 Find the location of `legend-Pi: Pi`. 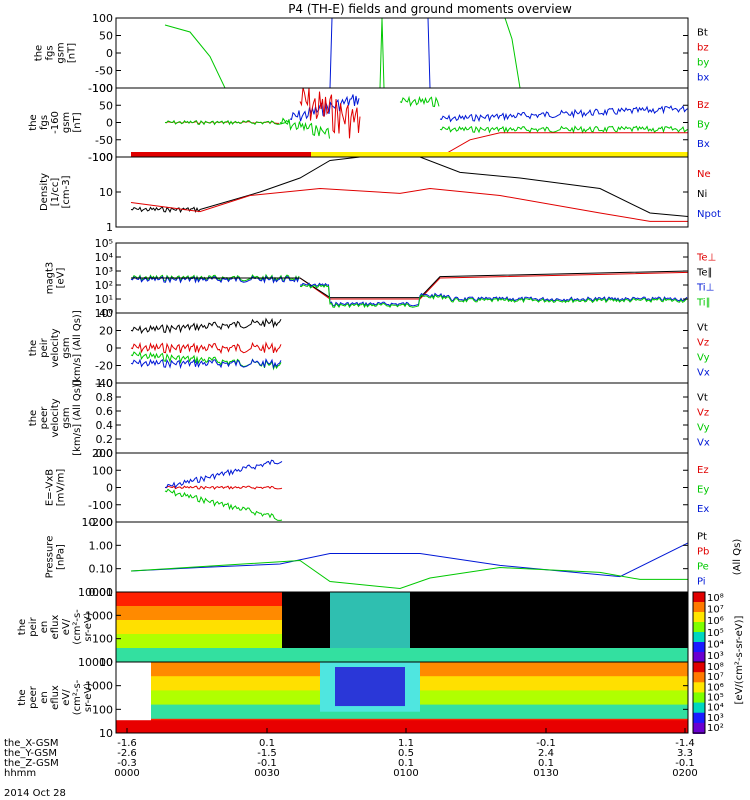

legend-Pi: Pi is located at coordinates (701, 582).